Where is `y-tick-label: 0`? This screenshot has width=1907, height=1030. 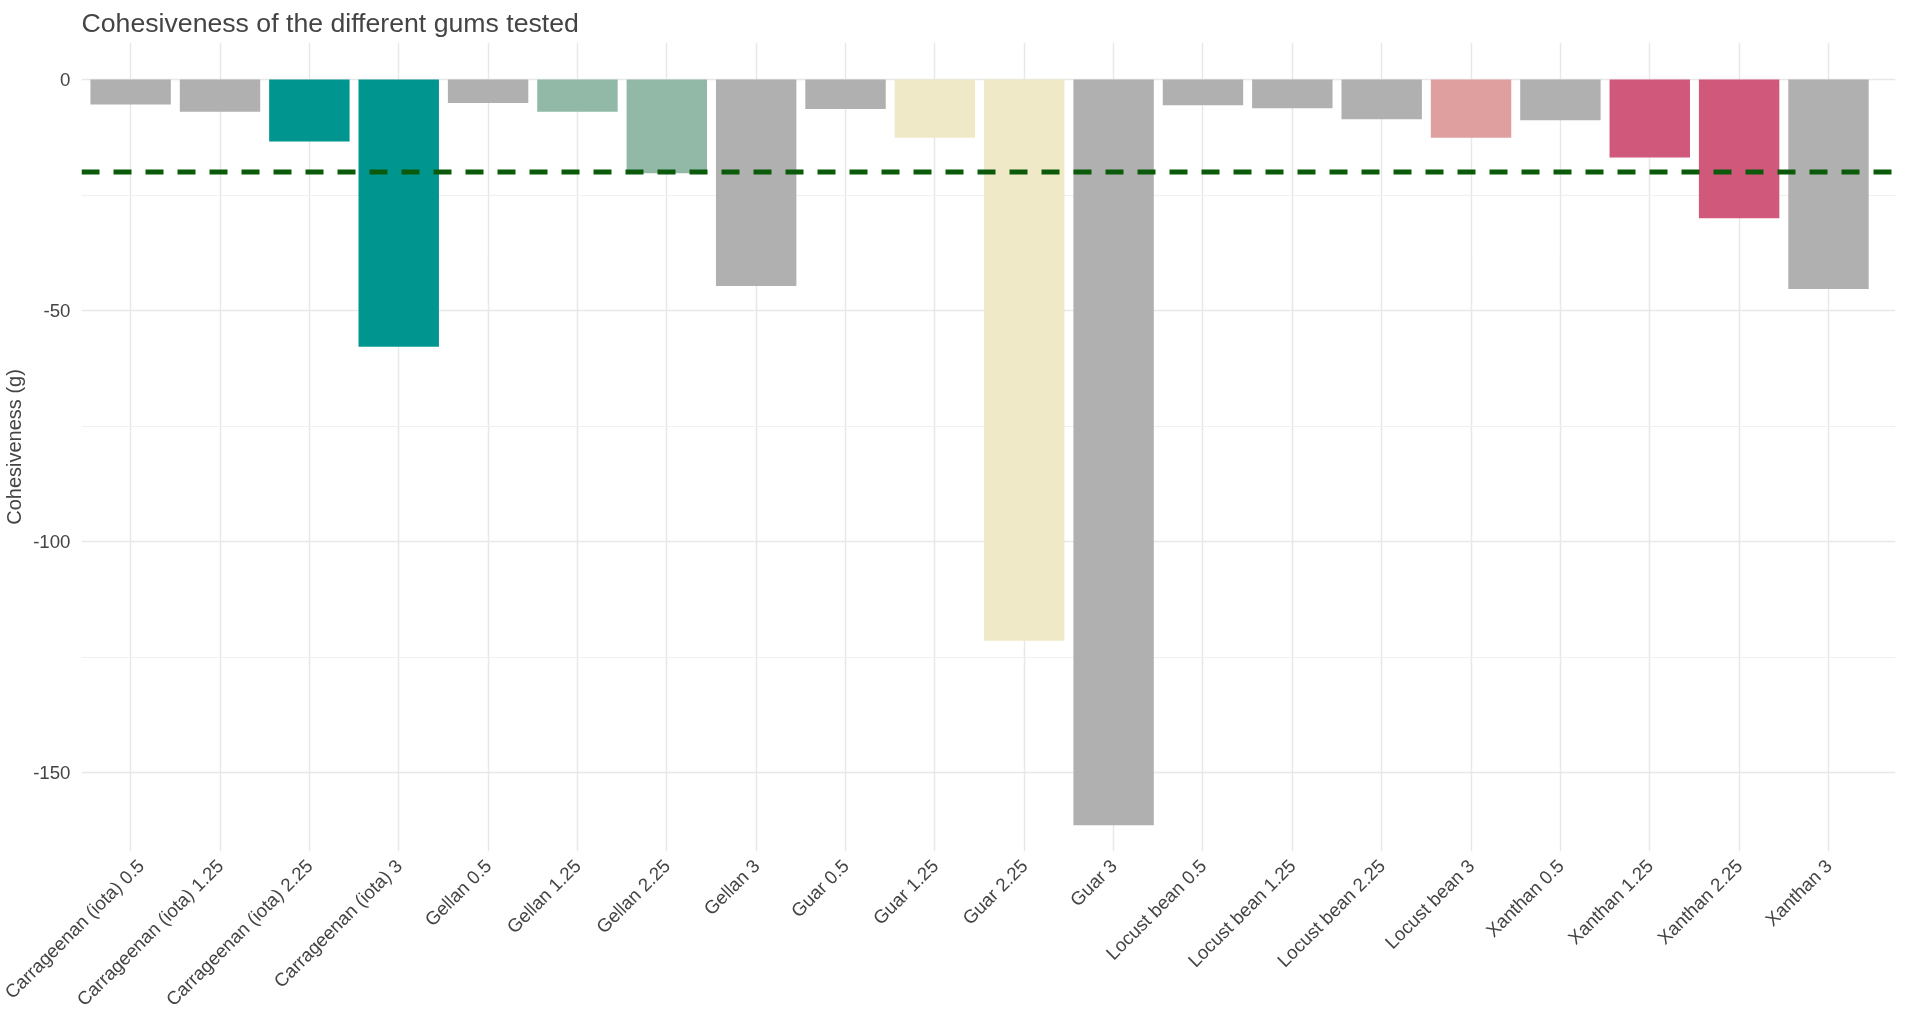
y-tick-label: 0 is located at coordinates (65, 79).